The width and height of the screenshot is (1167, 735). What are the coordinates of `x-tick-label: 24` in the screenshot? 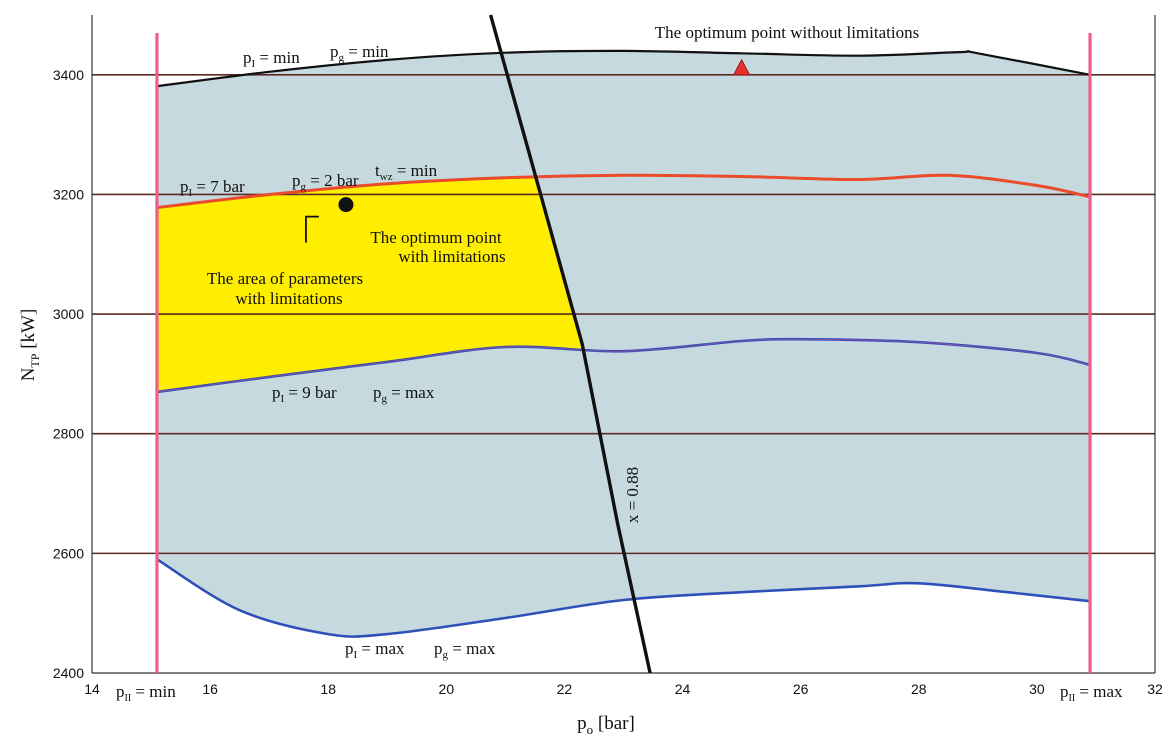 It's located at (683, 689).